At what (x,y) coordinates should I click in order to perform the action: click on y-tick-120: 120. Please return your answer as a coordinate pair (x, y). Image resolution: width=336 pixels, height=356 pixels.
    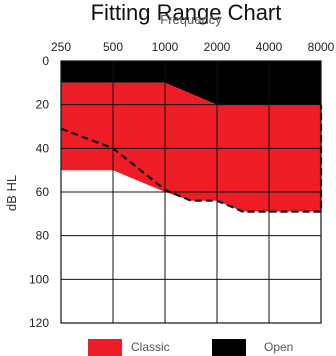
    Looking at the image, I should click on (39, 323).